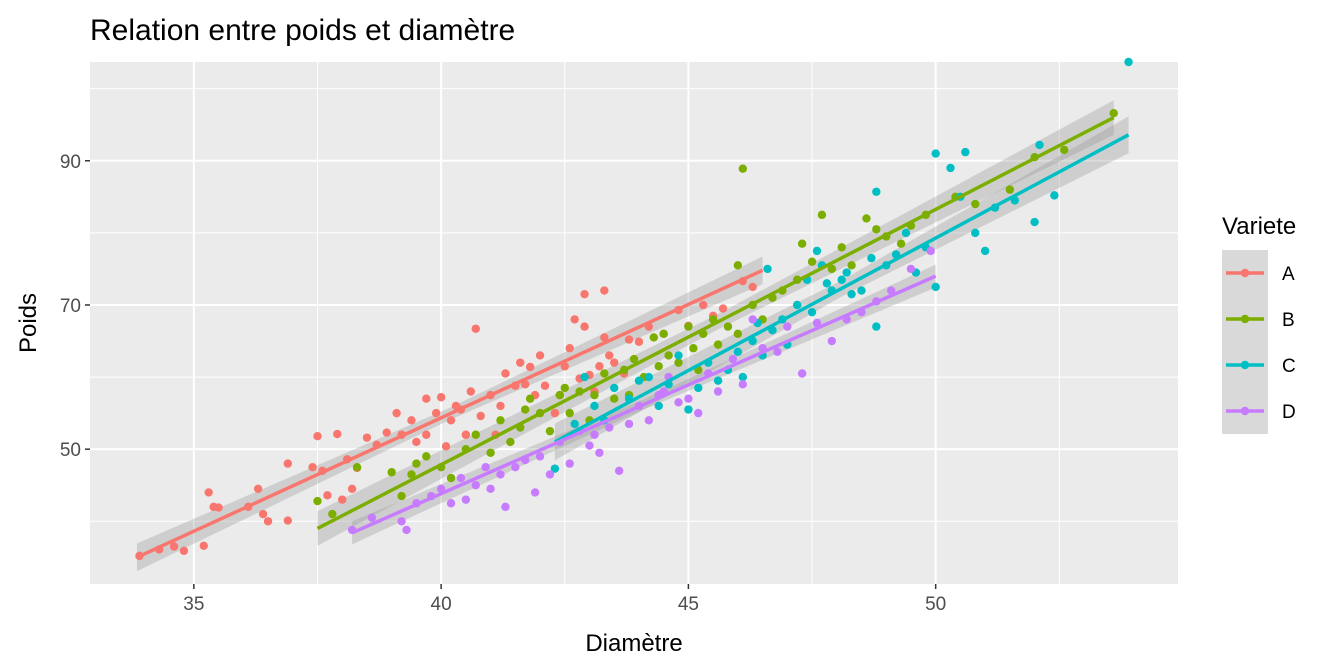  Describe the element at coordinates (1289, 366) in the screenshot. I see `legend-label-C: C` at that location.